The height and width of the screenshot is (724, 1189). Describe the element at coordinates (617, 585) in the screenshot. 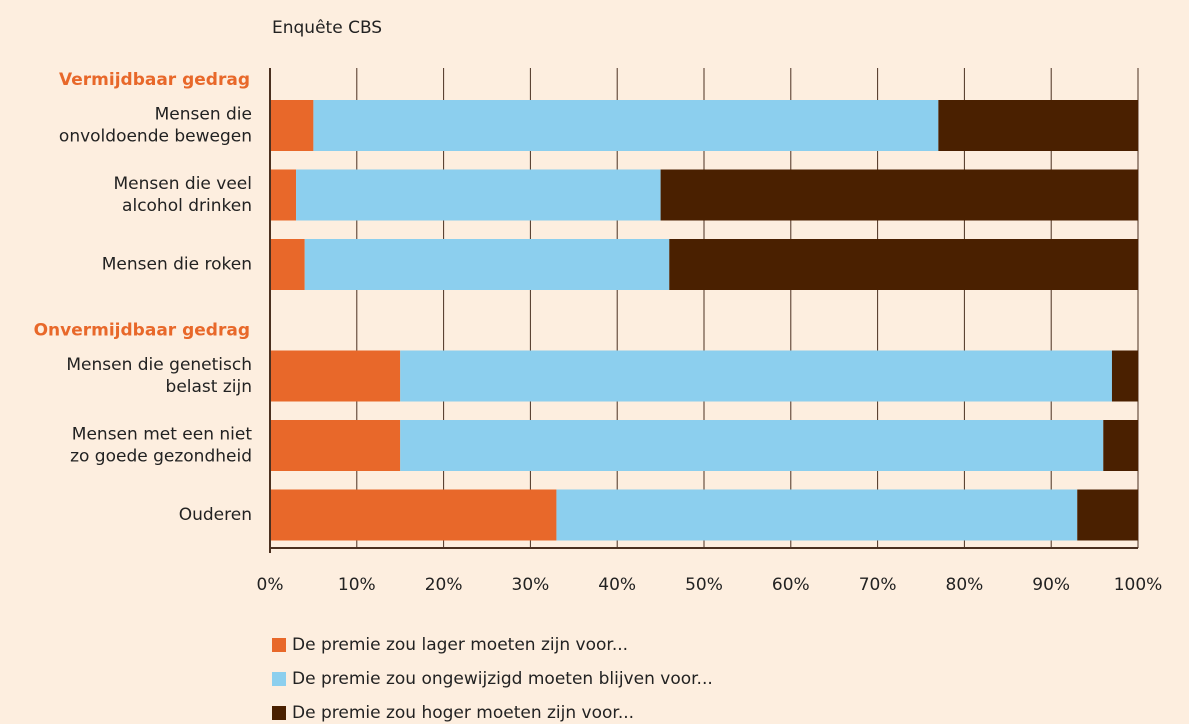

I see `x-tick-label: 40%` at that location.